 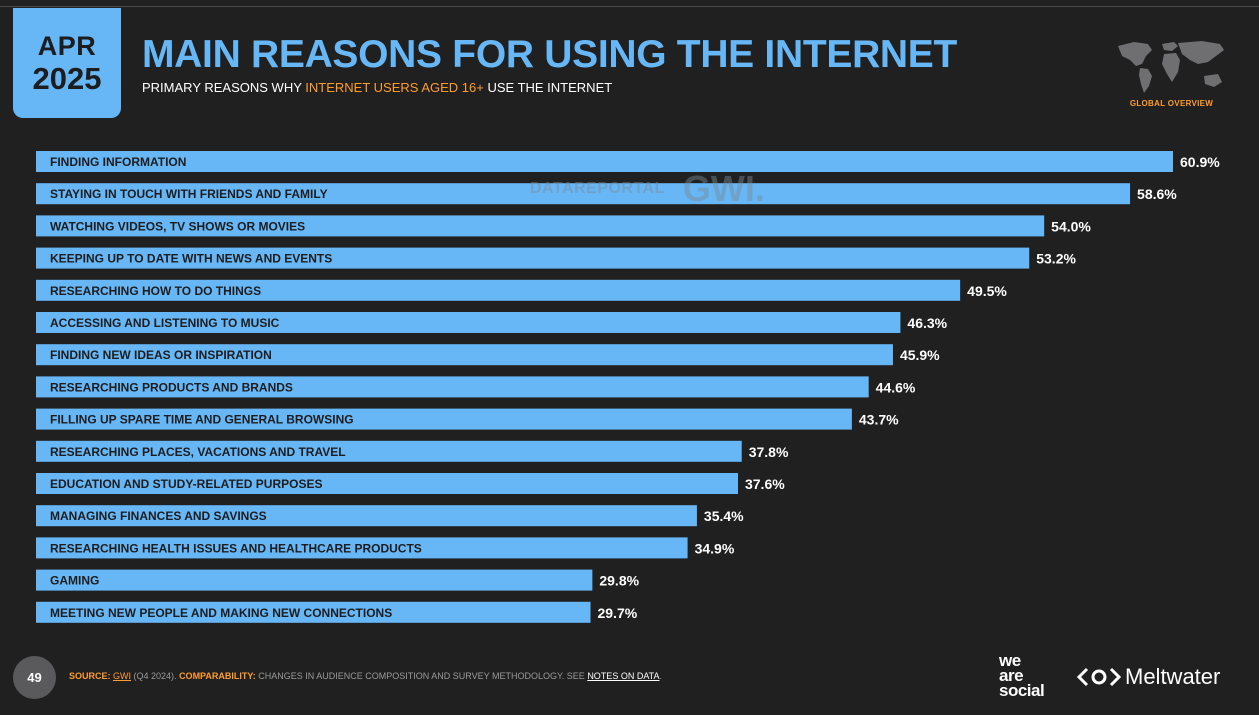 I want to click on meltwater-logo: Meltwater, so click(x=1148, y=677).